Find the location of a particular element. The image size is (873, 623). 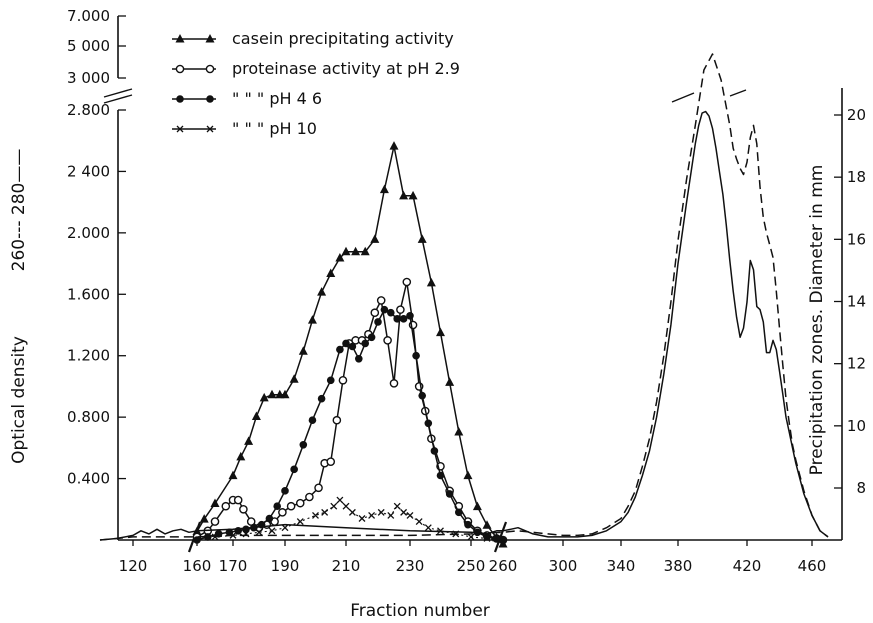

x-tick-label: 250 is located at coordinates (471, 566).